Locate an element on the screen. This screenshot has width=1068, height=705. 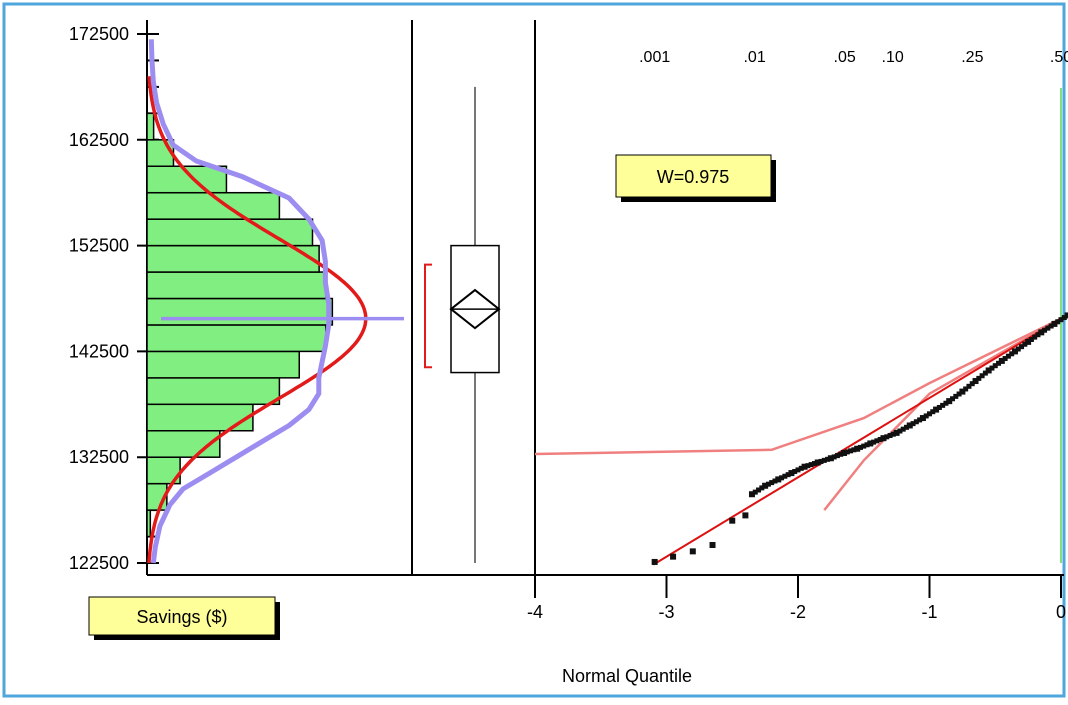
normal-reference-line is located at coordinates (860, 439).